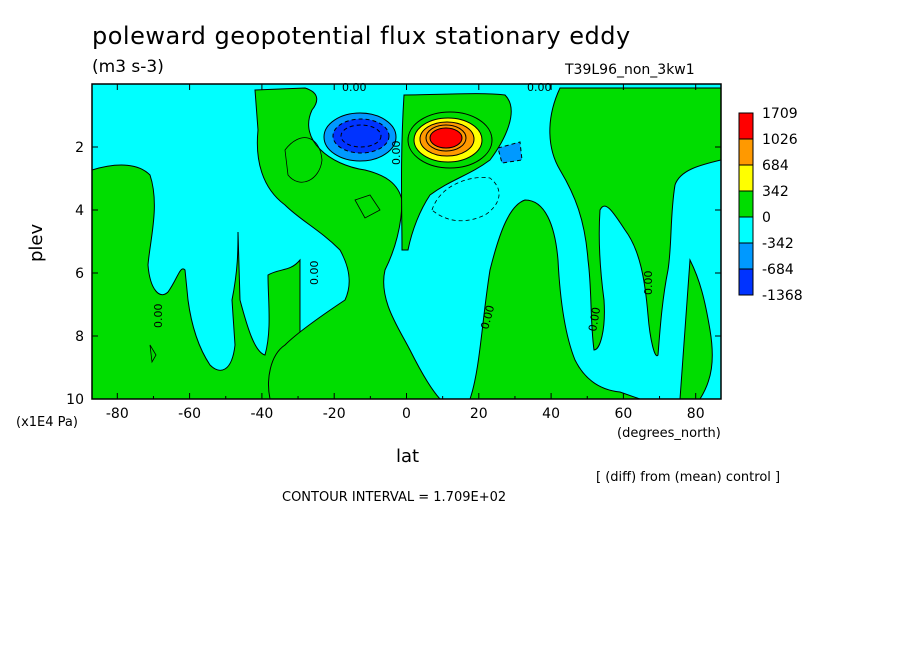 This screenshot has width=904, height=654. I want to click on x-tick-label: 20, so click(479, 414).